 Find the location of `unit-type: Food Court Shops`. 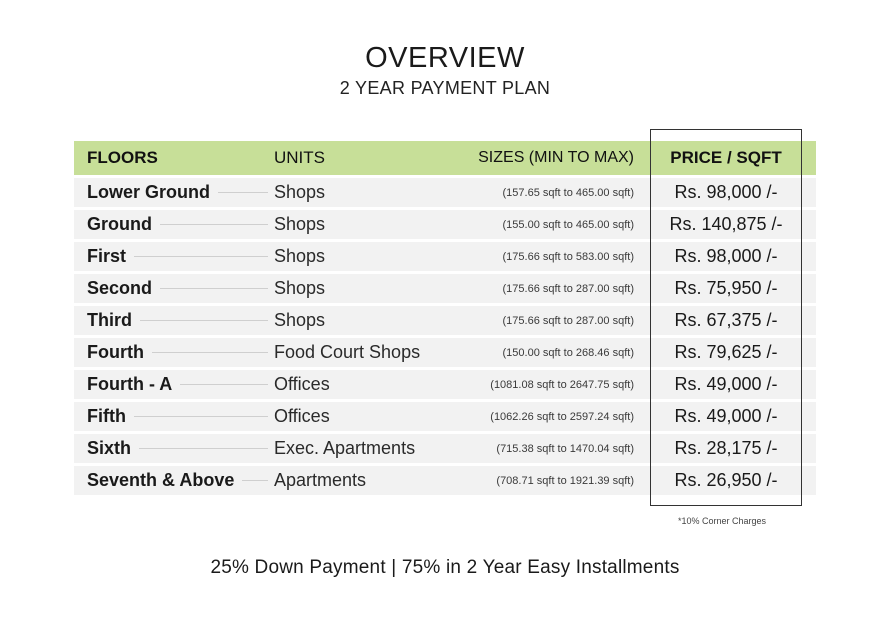

unit-type: Food Court Shops is located at coordinates (347, 352).